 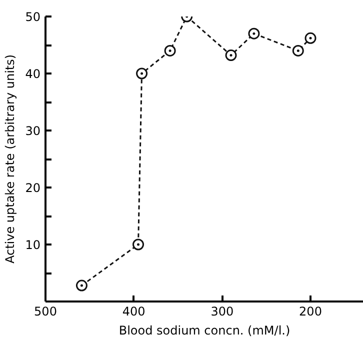 I want to click on x-tick-label: 300, so click(x=222, y=311).